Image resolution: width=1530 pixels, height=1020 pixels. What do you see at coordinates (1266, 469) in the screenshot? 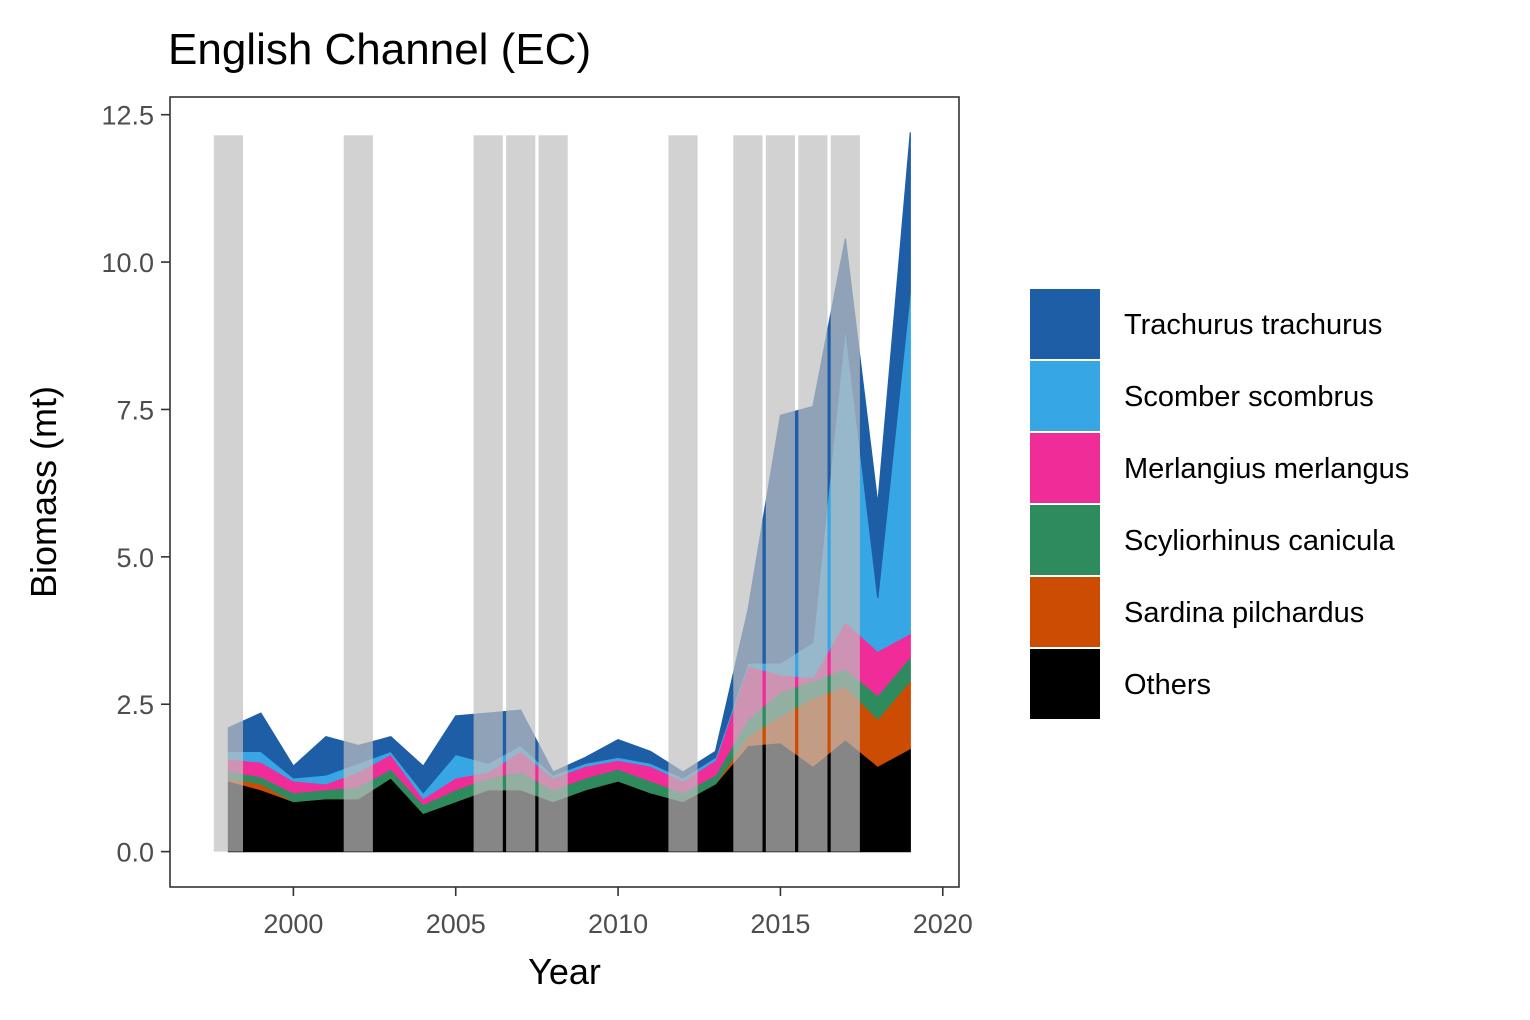
I see `legend-label-merlangius-merlangus: Merlangius merlangus` at bounding box center [1266, 469].